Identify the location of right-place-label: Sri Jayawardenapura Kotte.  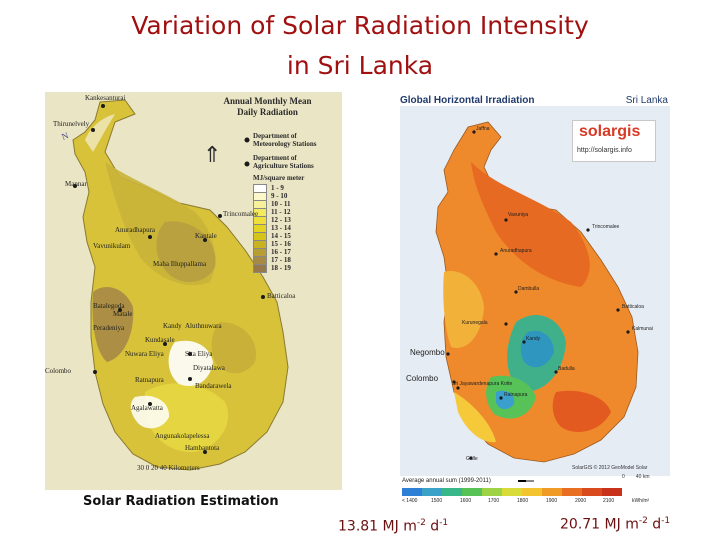
(482, 384).